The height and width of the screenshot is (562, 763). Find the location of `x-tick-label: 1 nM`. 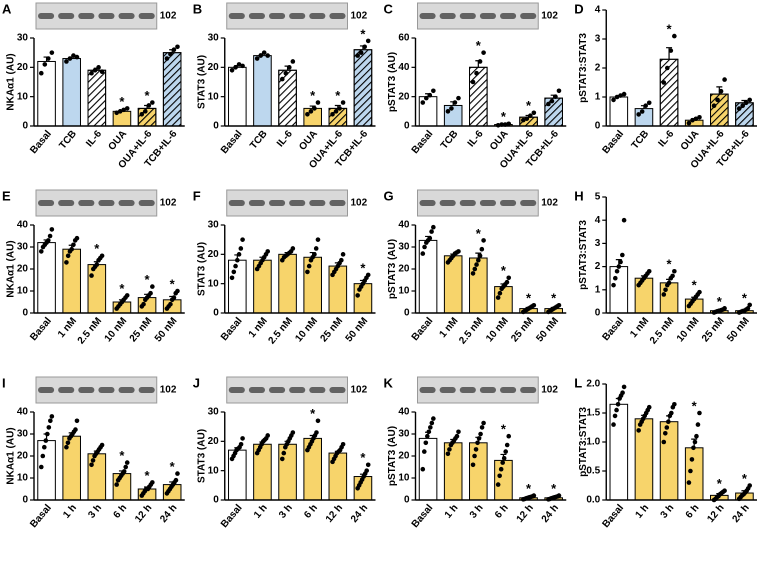

x-tick-label: 1 nM is located at coordinates (67, 328).